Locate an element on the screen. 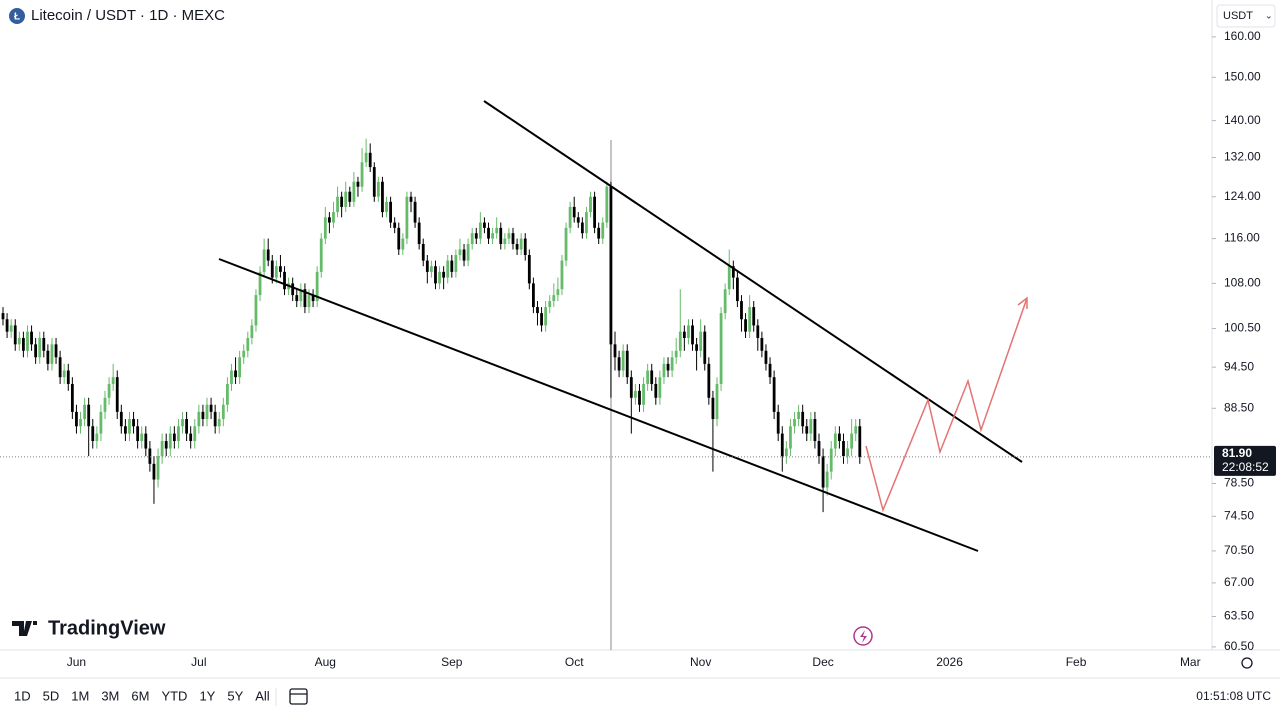 The width and height of the screenshot is (1280, 725). settings-icon is located at coordinates (1247, 663).